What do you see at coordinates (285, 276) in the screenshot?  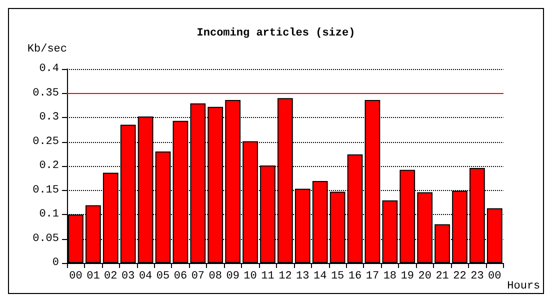 I see `x-tick-label: 12` at bounding box center [285, 276].